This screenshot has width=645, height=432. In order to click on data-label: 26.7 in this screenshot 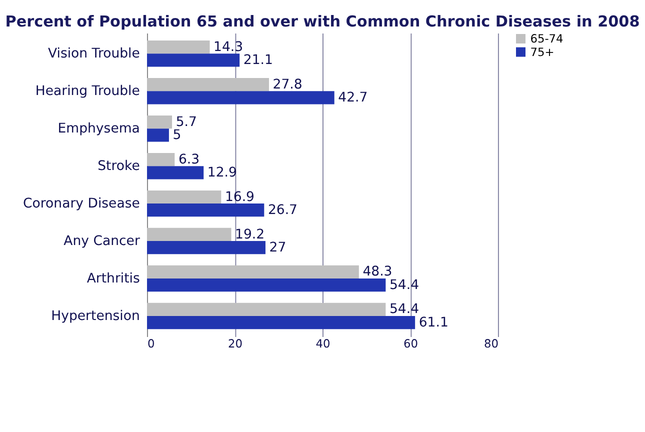, I will do `click(283, 210)`.